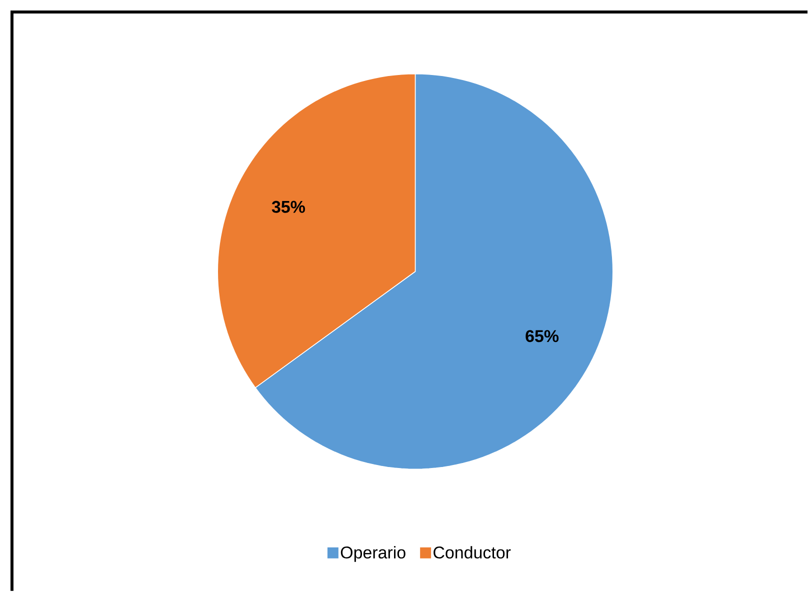 Image resolution: width=809 pixels, height=592 pixels. I want to click on legend-label: Conductor, so click(472, 552).